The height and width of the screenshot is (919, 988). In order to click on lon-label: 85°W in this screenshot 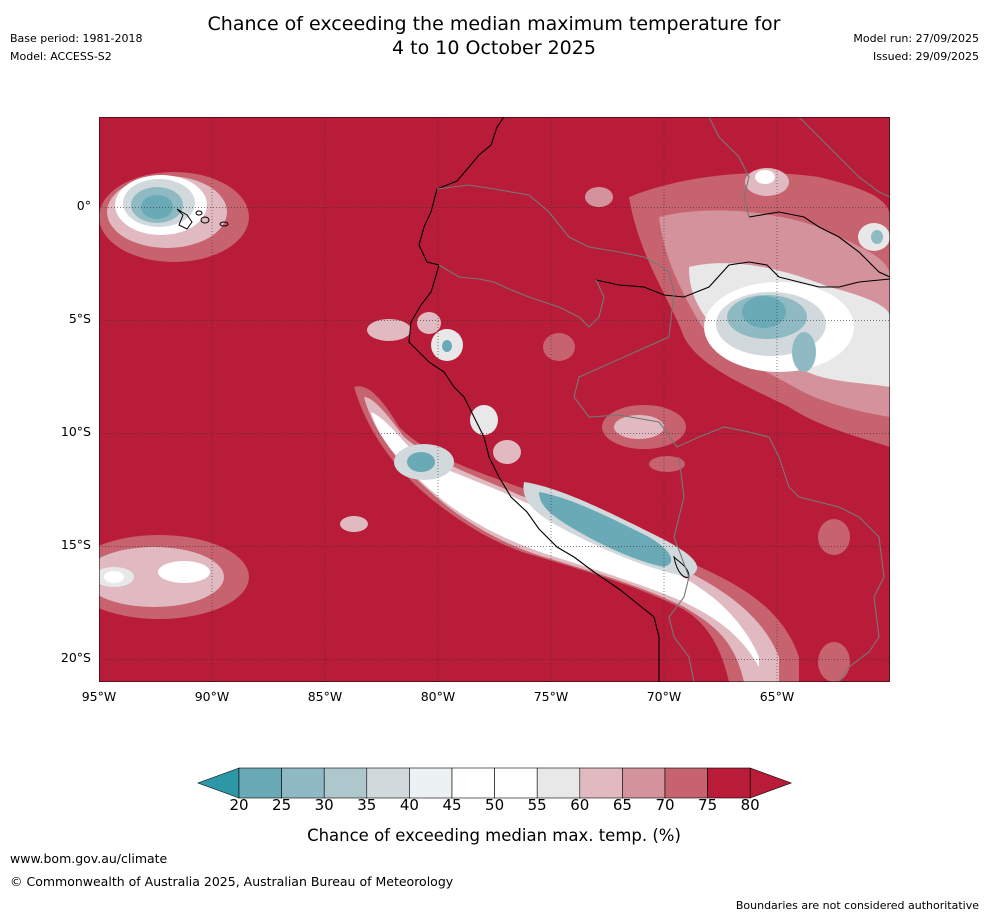, I will do `click(325, 696)`.